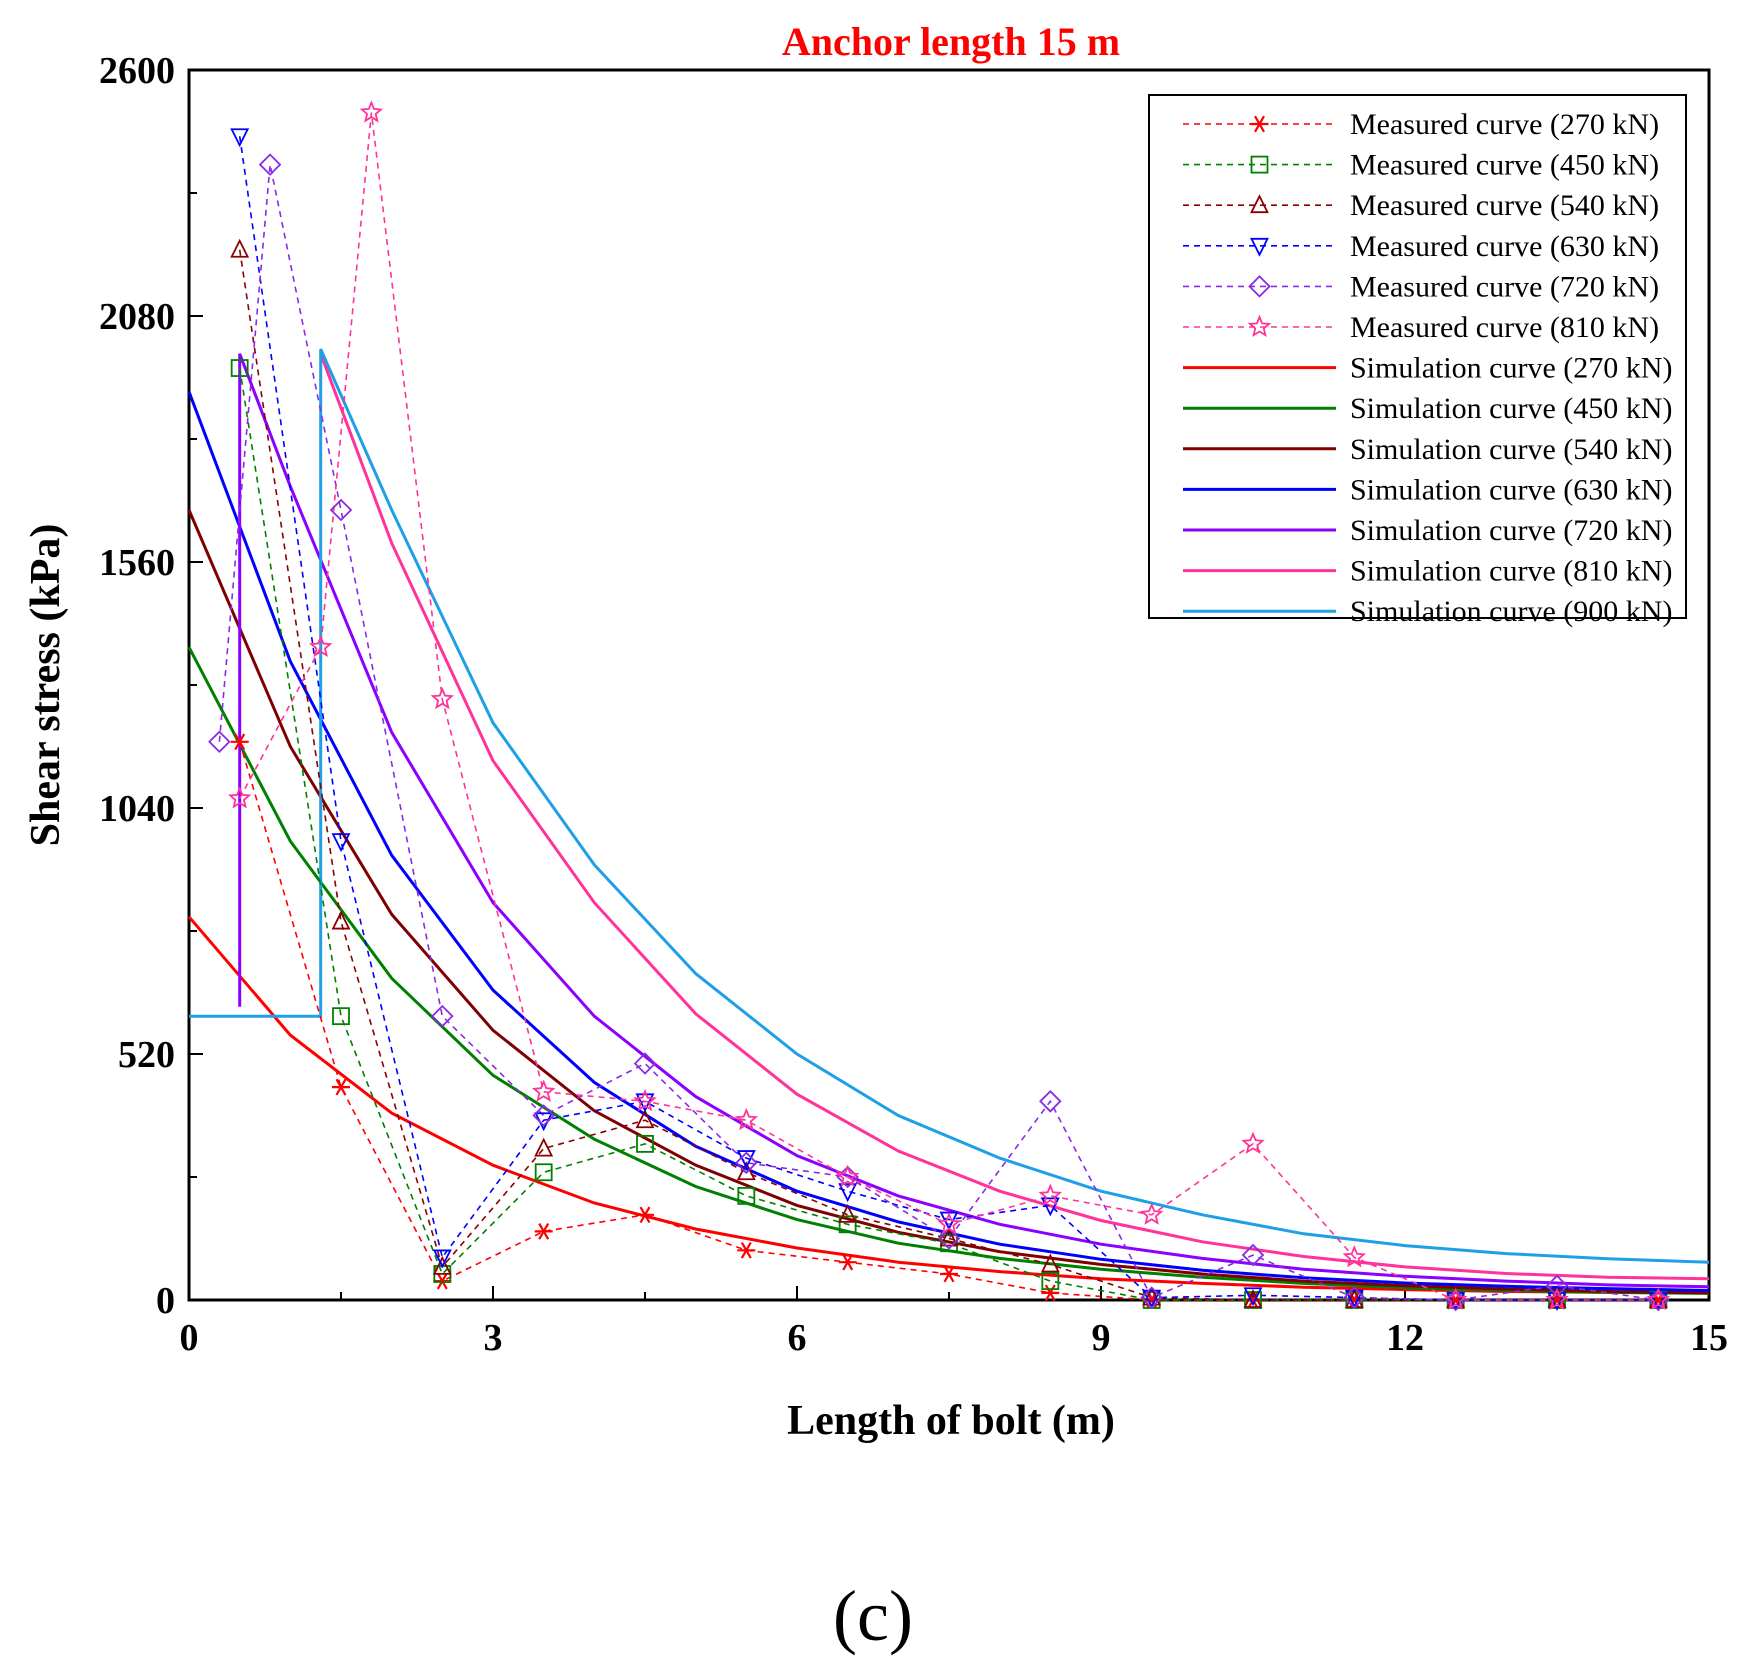 The image size is (1746, 1659). Describe the element at coordinates (165, 1301) in the screenshot. I see `y-tick-label: 0` at that location.